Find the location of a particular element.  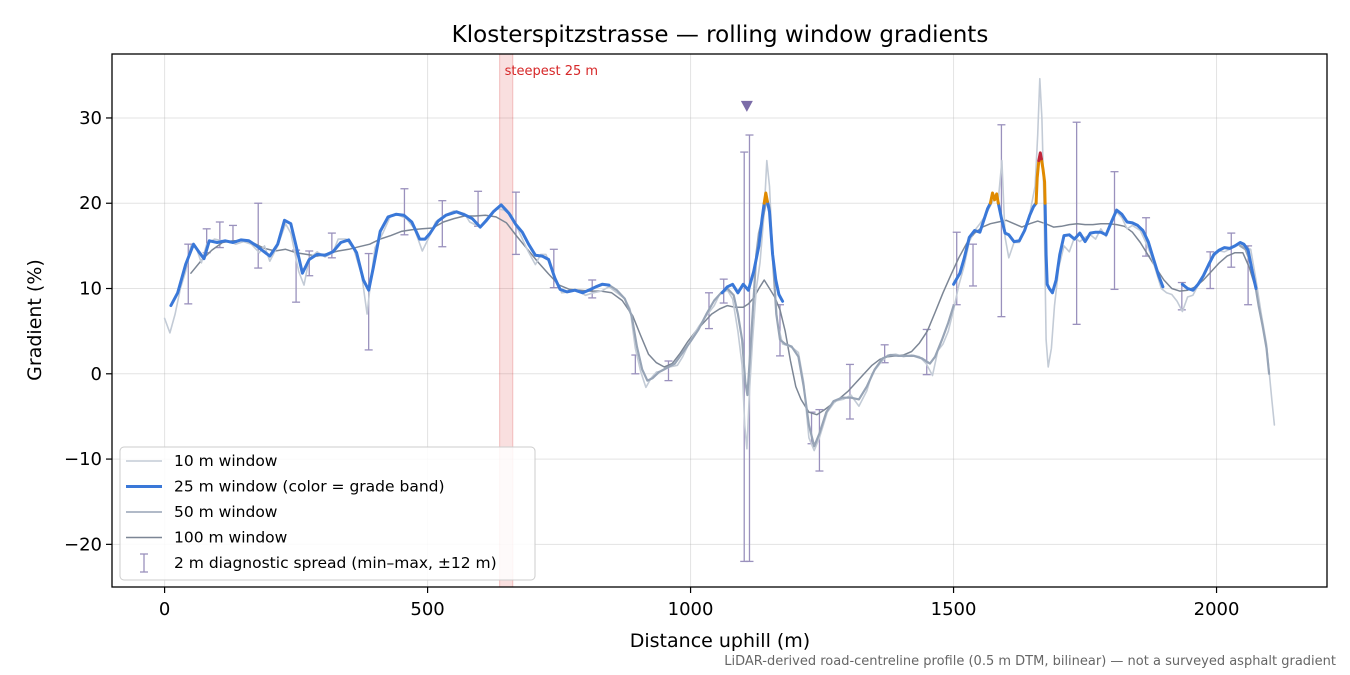

y-axis-label: Gradient (%) is located at coordinates (35, 320).